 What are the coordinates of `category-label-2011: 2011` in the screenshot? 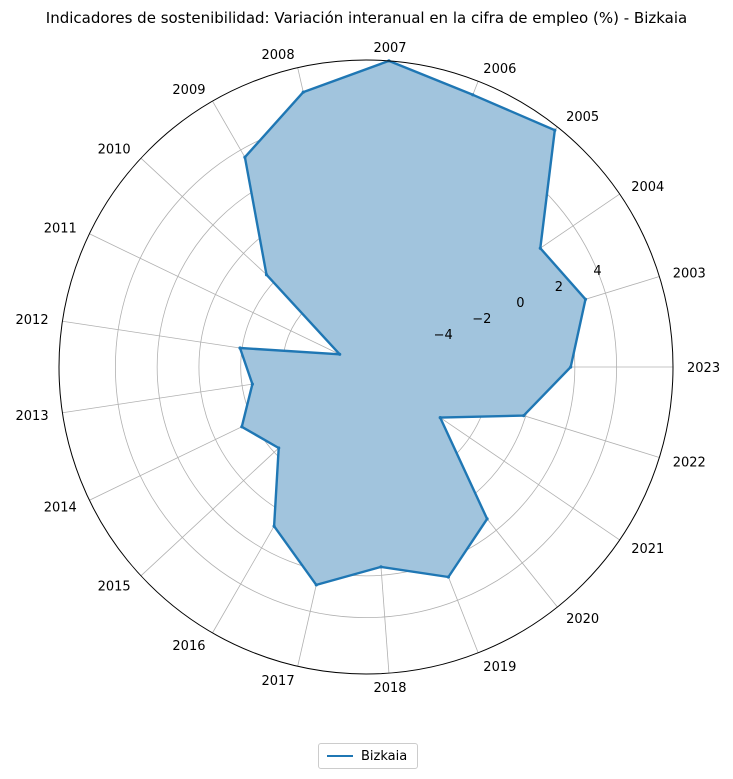 It's located at (60, 229).